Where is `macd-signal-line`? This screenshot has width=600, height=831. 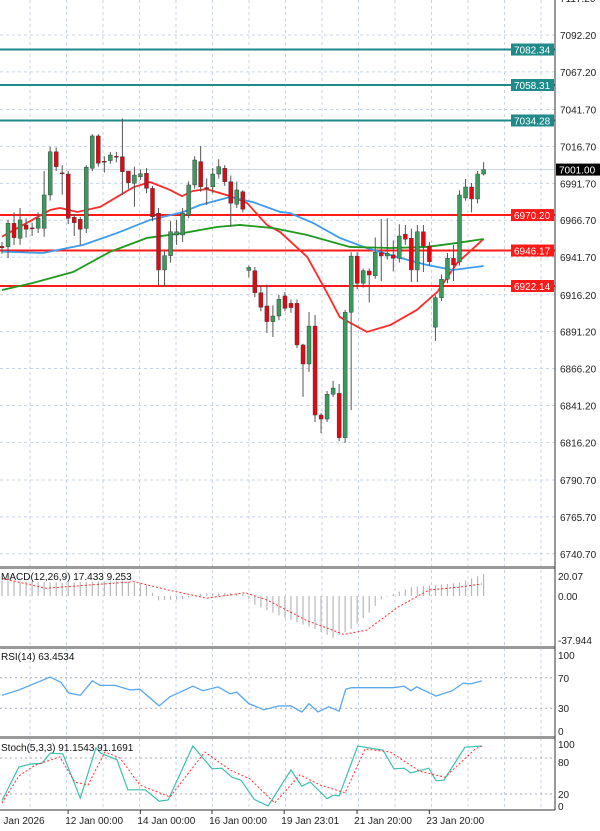
macd-signal-line is located at coordinates (241, 606).